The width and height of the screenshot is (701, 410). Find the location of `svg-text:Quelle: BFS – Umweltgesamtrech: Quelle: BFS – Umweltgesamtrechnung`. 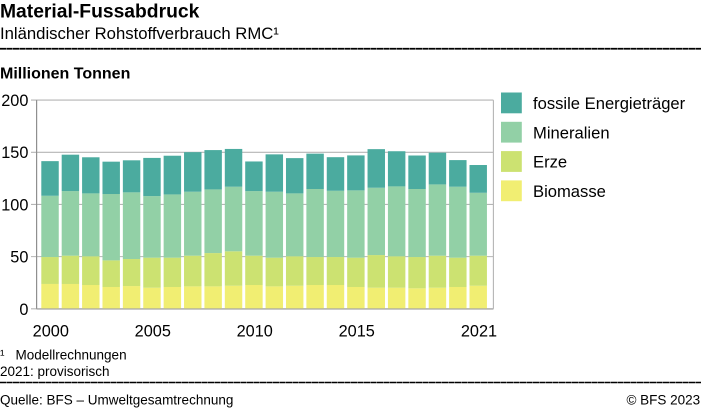

svg-text:Quelle: BFS – Umweltgesamtrech: Quelle: BFS – Umweltgesamtrechnung is located at coordinates (116, 400).